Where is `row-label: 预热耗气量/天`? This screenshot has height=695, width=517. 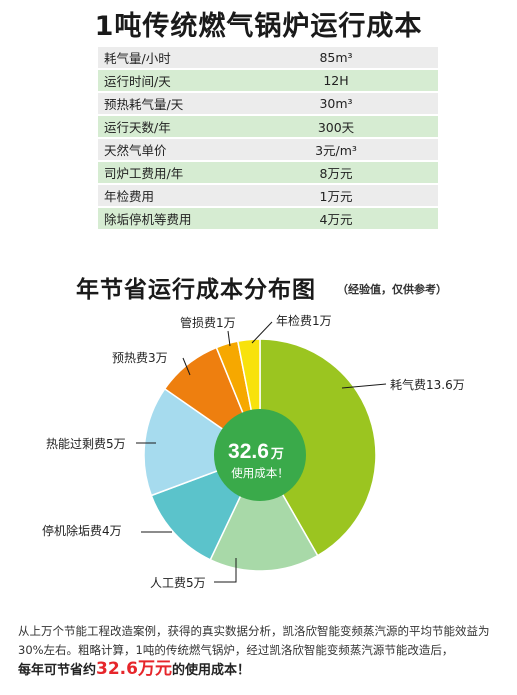 row-label: 预热耗气量/天 is located at coordinates (166, 103).